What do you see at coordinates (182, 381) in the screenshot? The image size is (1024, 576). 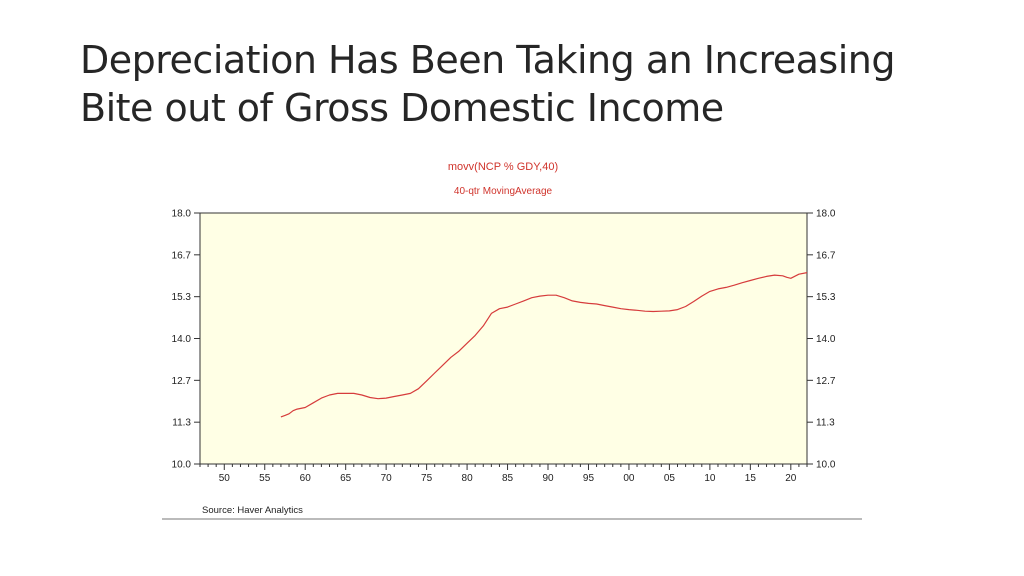 I see `y-tick-label-left: 12.7` at bounding box center [182, 381].